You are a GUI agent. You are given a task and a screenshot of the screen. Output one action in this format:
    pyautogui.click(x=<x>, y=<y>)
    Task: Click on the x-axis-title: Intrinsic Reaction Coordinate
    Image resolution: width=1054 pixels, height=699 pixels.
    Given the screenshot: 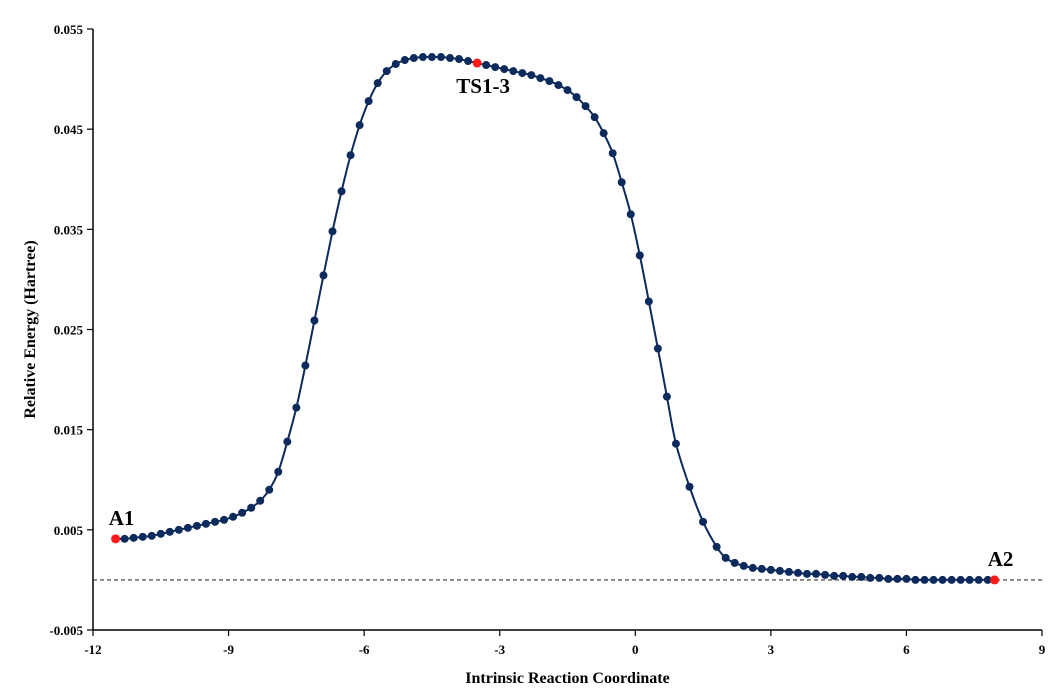 What is the action you would take?
    pyautogui.click(x=567, y=678)
    